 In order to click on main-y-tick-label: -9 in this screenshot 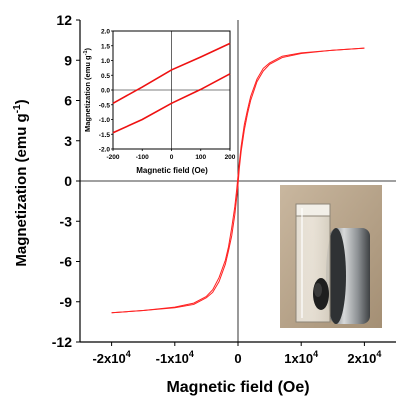, I will do `click(66, 302)`.